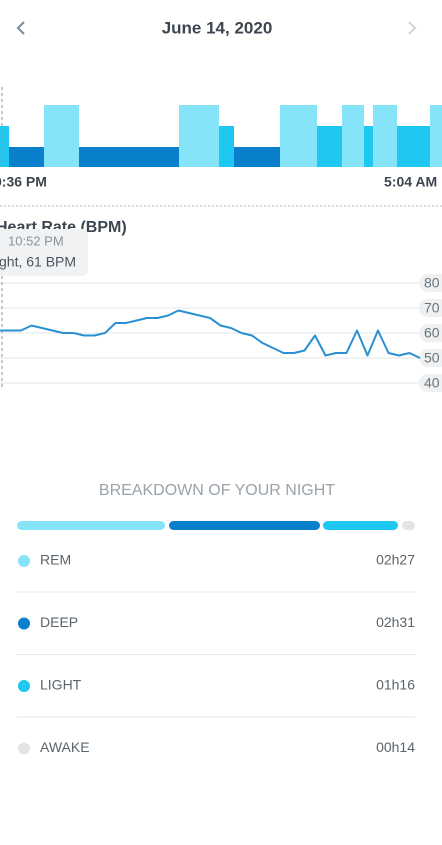  I want to click on stage-name: AWAKE, so click(65, 747).